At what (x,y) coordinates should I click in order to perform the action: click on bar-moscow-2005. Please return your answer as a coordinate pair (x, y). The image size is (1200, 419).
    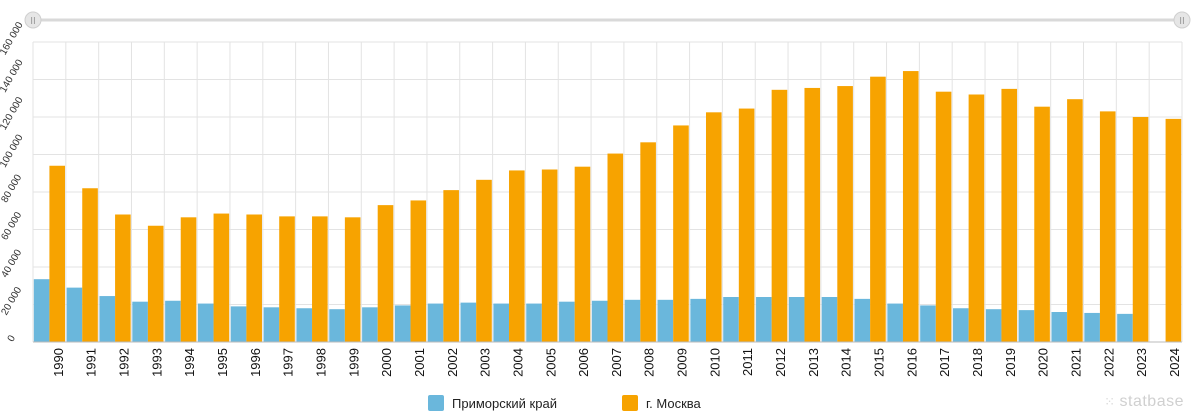
    Looking at the image, I should click on (549, 256).